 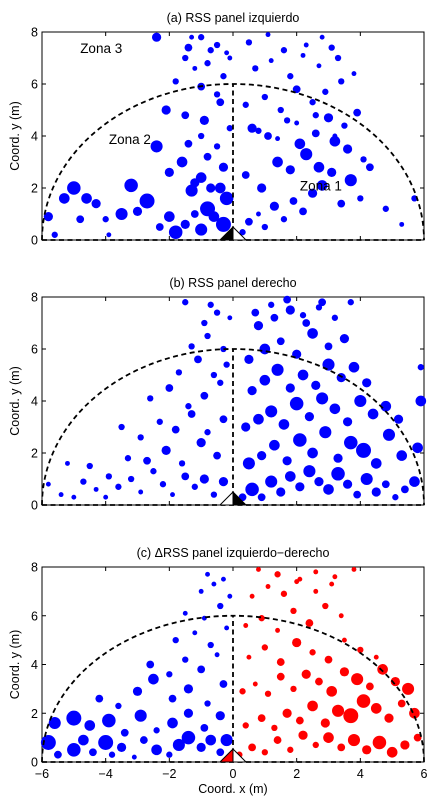 I want to click on zone-label: Zona 1, so click(x=321, y=186).